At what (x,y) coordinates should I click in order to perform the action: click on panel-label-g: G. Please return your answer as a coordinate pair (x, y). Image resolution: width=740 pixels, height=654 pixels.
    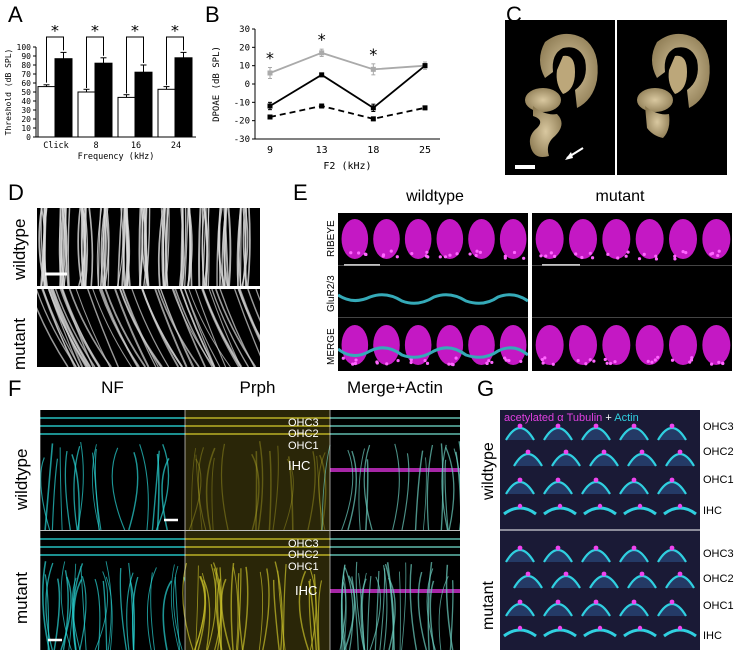
    Looking at the image, I should click on (486, 388).